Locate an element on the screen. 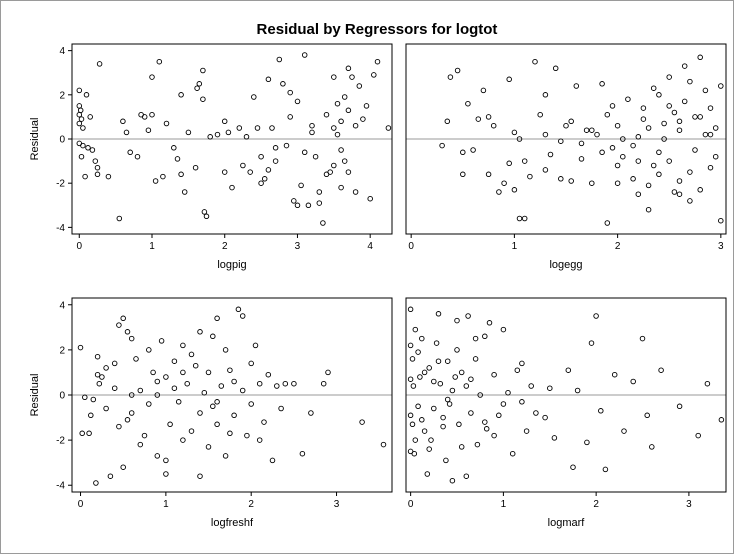  x-tick-label: 2 is located at coordinates (618, 246).